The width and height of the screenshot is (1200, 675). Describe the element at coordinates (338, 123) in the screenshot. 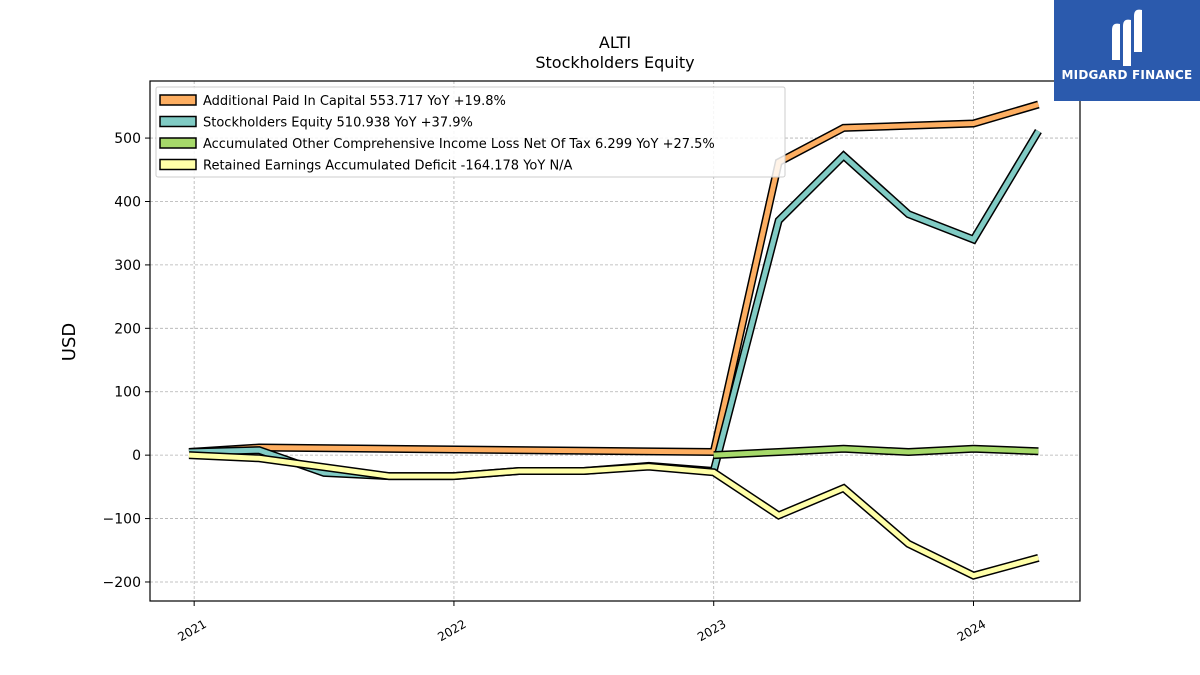

I see `legend-label: Stockholders Equity 510.938 YoY +37.9%` at that location.